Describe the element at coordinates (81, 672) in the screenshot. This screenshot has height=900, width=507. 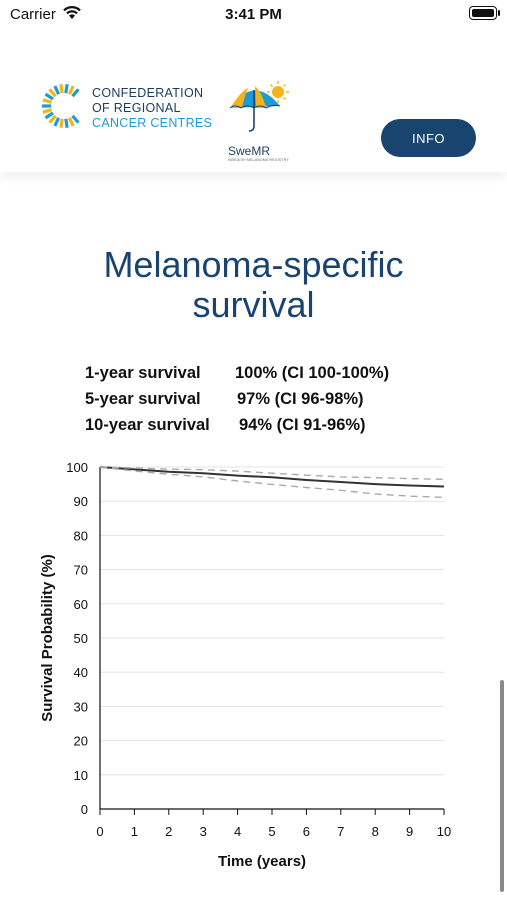
I see `y-tick-label: 40` at that location.